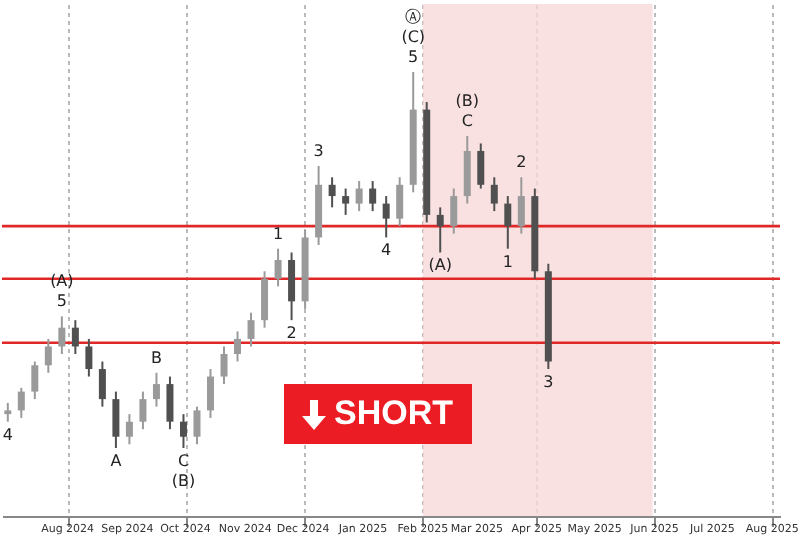 The width and height of the screenshot is (800, 560). Describe the element at coordinates (440, 265) in the screenshot. I see `annotation: (A)` at that location.